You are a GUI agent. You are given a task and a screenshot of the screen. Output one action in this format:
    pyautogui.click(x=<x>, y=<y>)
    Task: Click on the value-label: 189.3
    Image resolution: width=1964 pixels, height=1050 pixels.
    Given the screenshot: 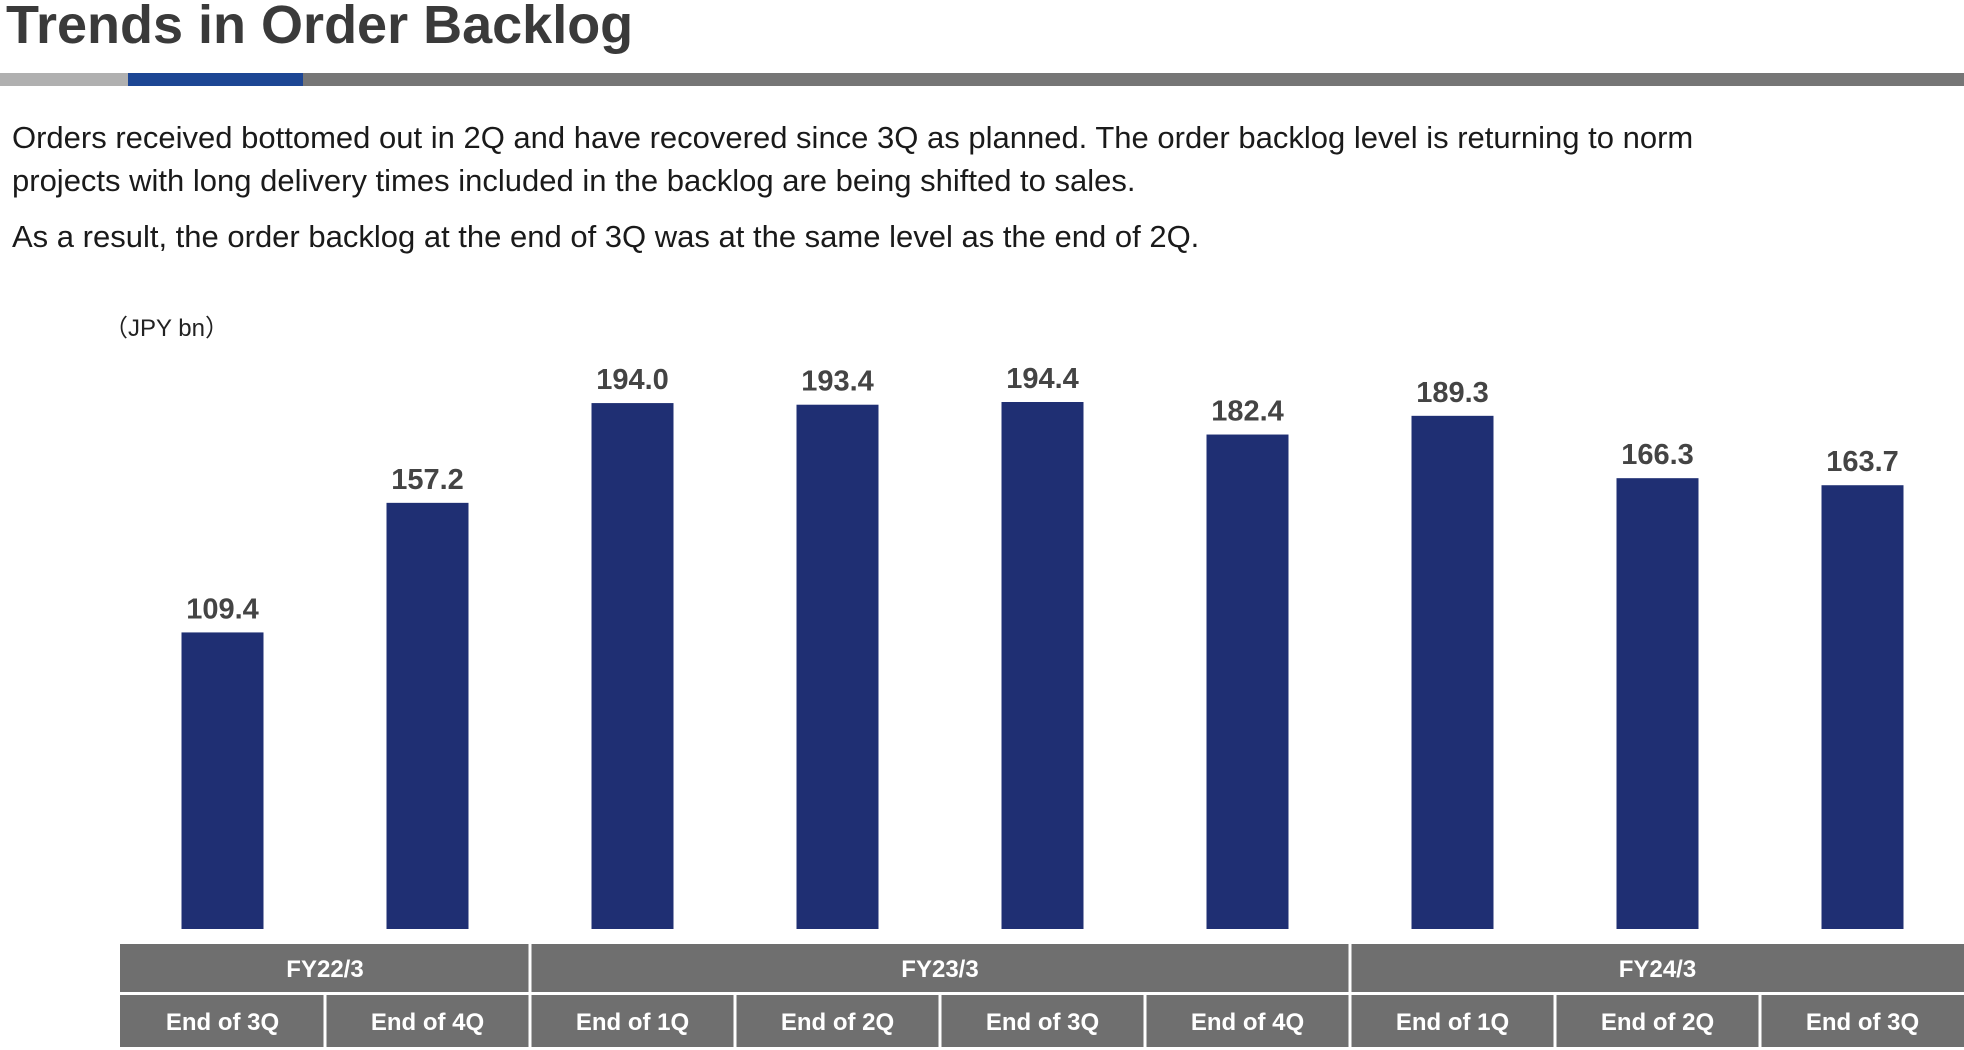 What is the action you would take?
    pyautogui.click(x=1452, y=393)
    